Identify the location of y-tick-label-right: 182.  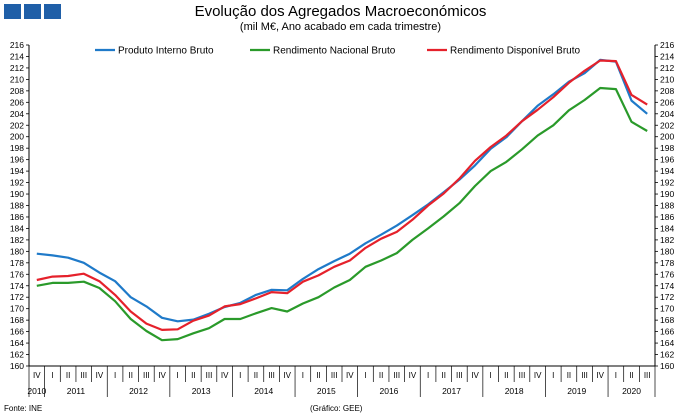
(667, 240).